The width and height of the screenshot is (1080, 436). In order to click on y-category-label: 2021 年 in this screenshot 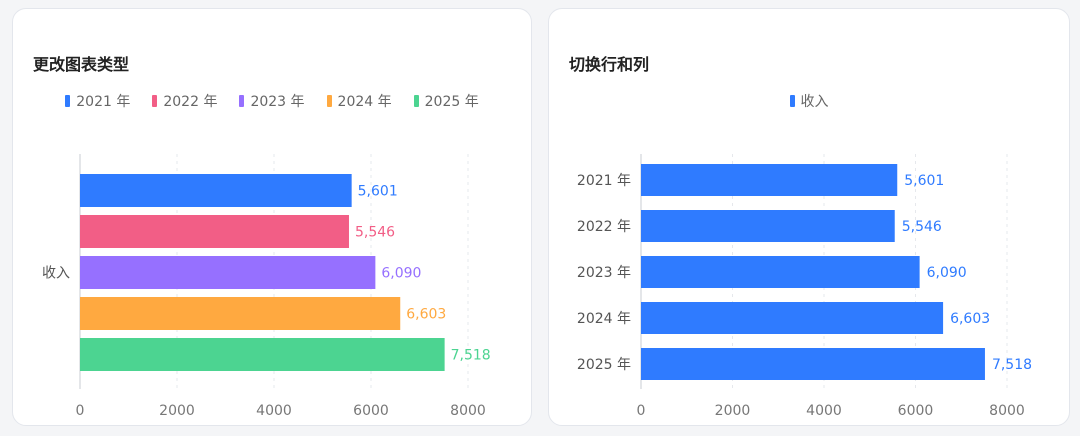, I will do `click(604, 181)`.